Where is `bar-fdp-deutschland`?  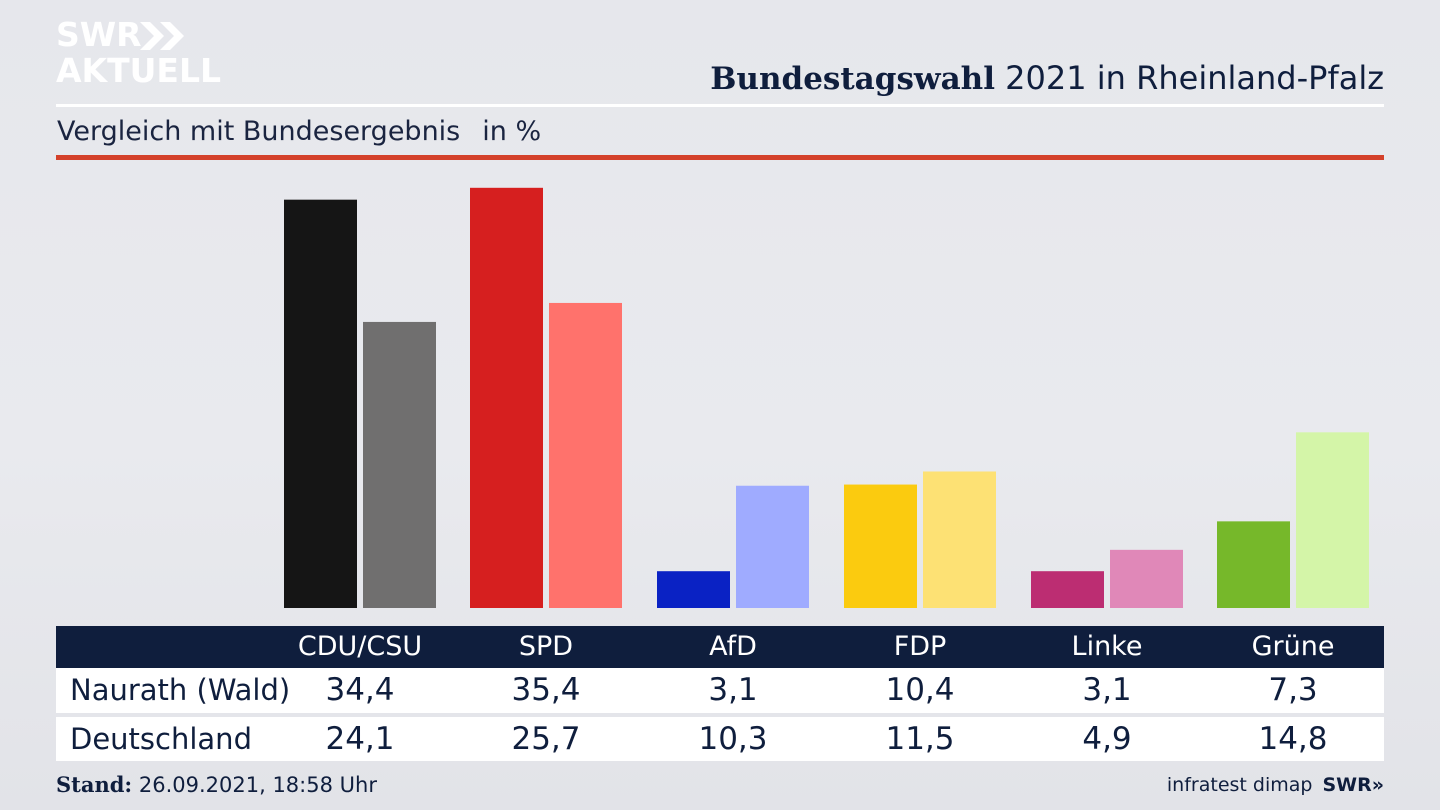 bar-fdp-deutschland is located at coordinates (959, 539).